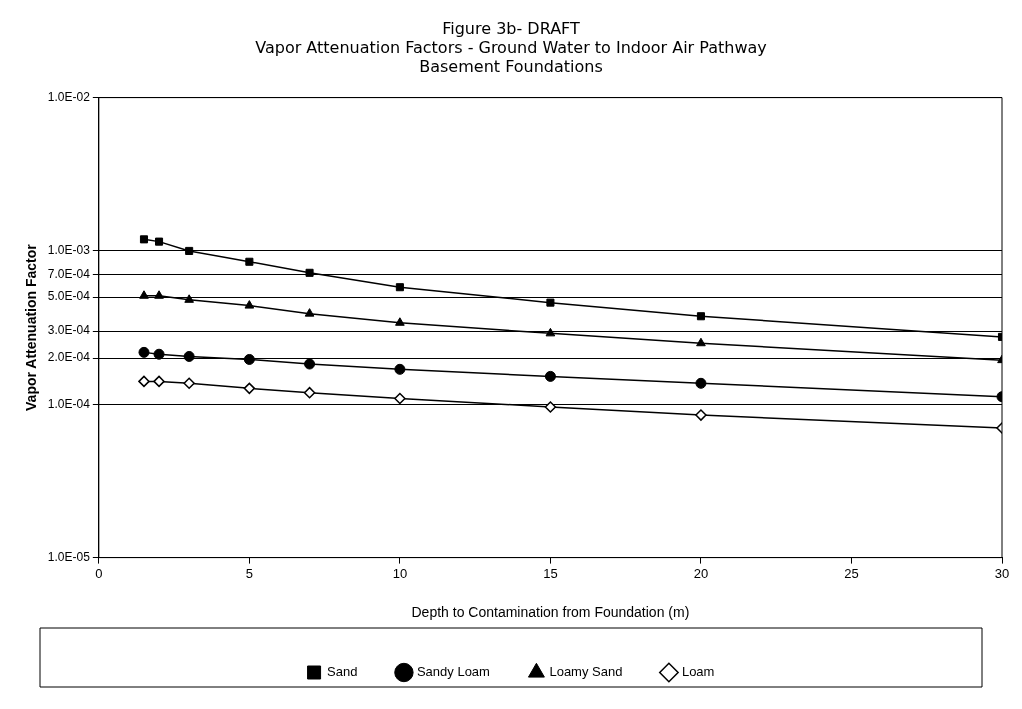  What do you see at coordinates (586, 672) in the screenshot?
I see `legend-label: Loamy Sand` at bounding box center [586, 672].